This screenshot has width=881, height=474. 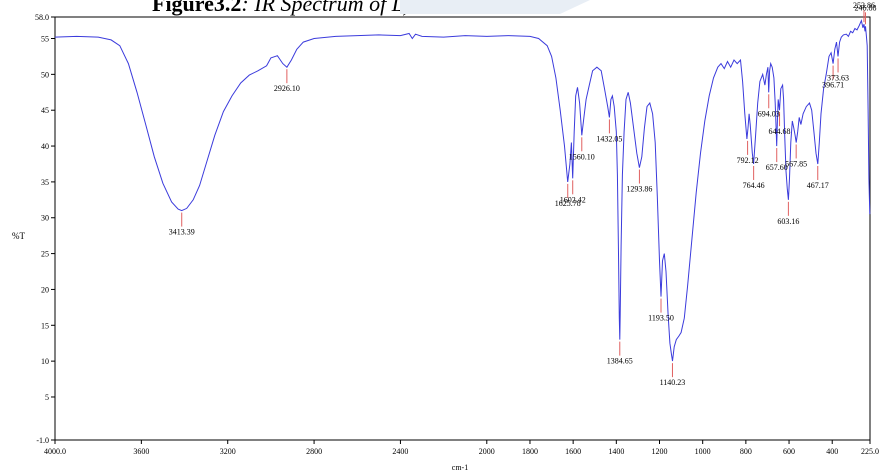 I want to click on x-tick-label: 225.0, so click(x=870, y=451).